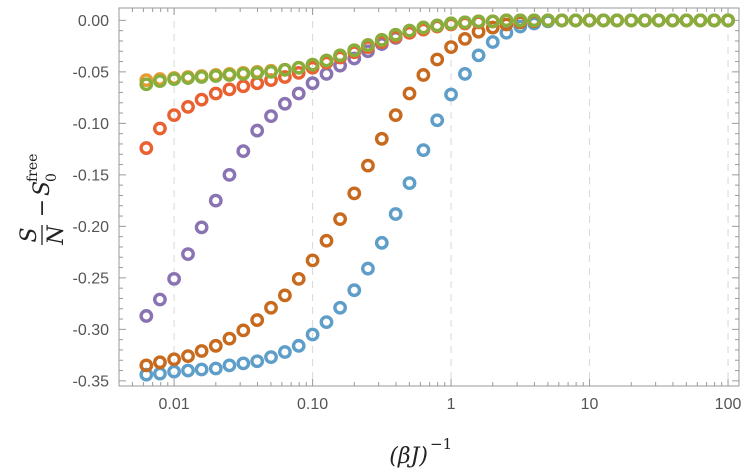 The width and height of the screenshot is (754, 475). I want to click on y-tick-label: -0.25, so click(91, 278).